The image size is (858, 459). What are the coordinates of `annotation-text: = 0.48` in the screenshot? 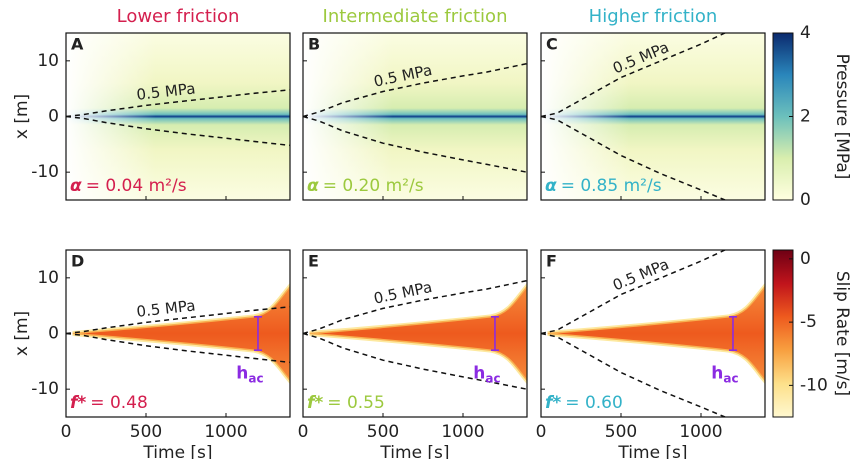 It's located at (119, 403).